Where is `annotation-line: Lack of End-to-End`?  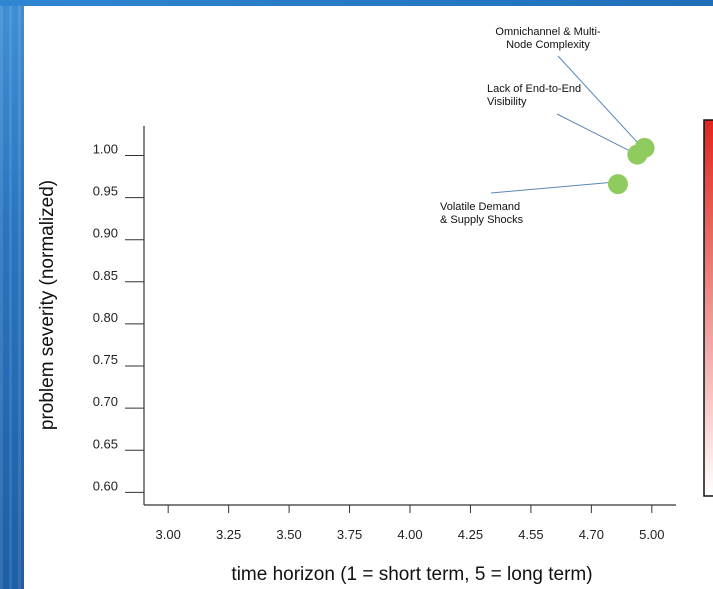
annotation-line: Lack of End-to-End is located at coordinates (534, 89).